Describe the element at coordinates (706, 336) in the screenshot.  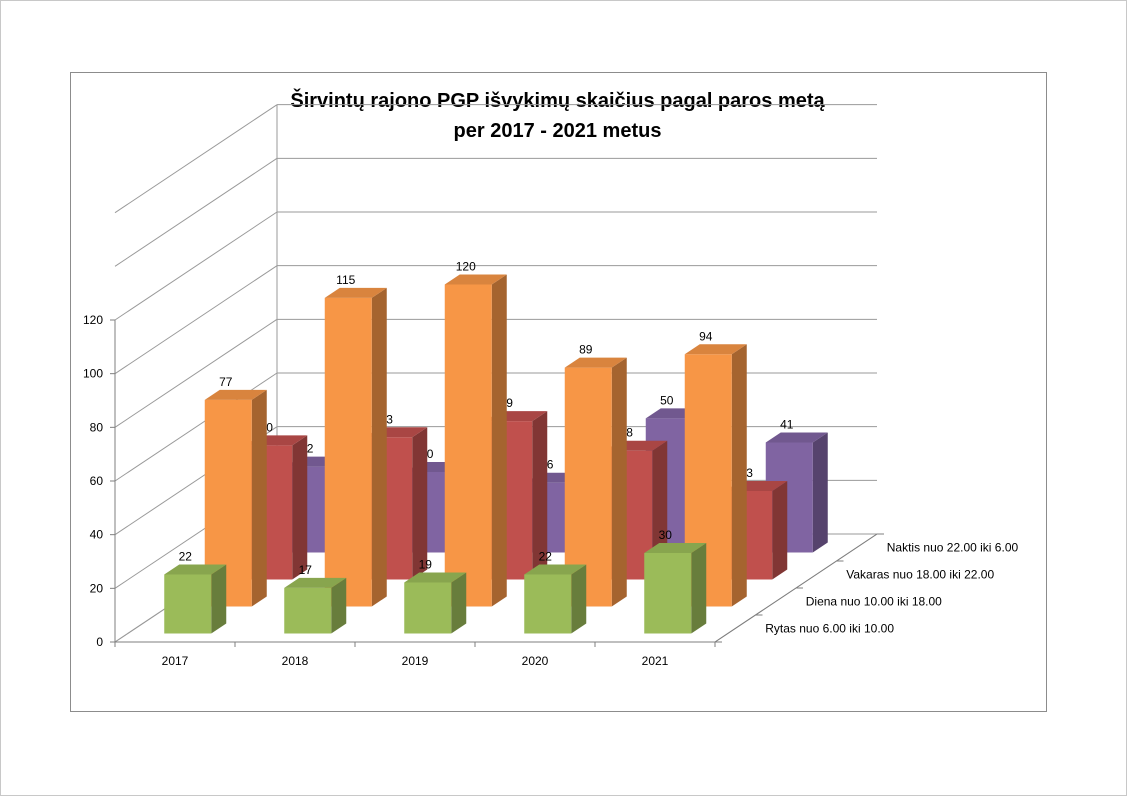
I see `data-label: 94` at that location.